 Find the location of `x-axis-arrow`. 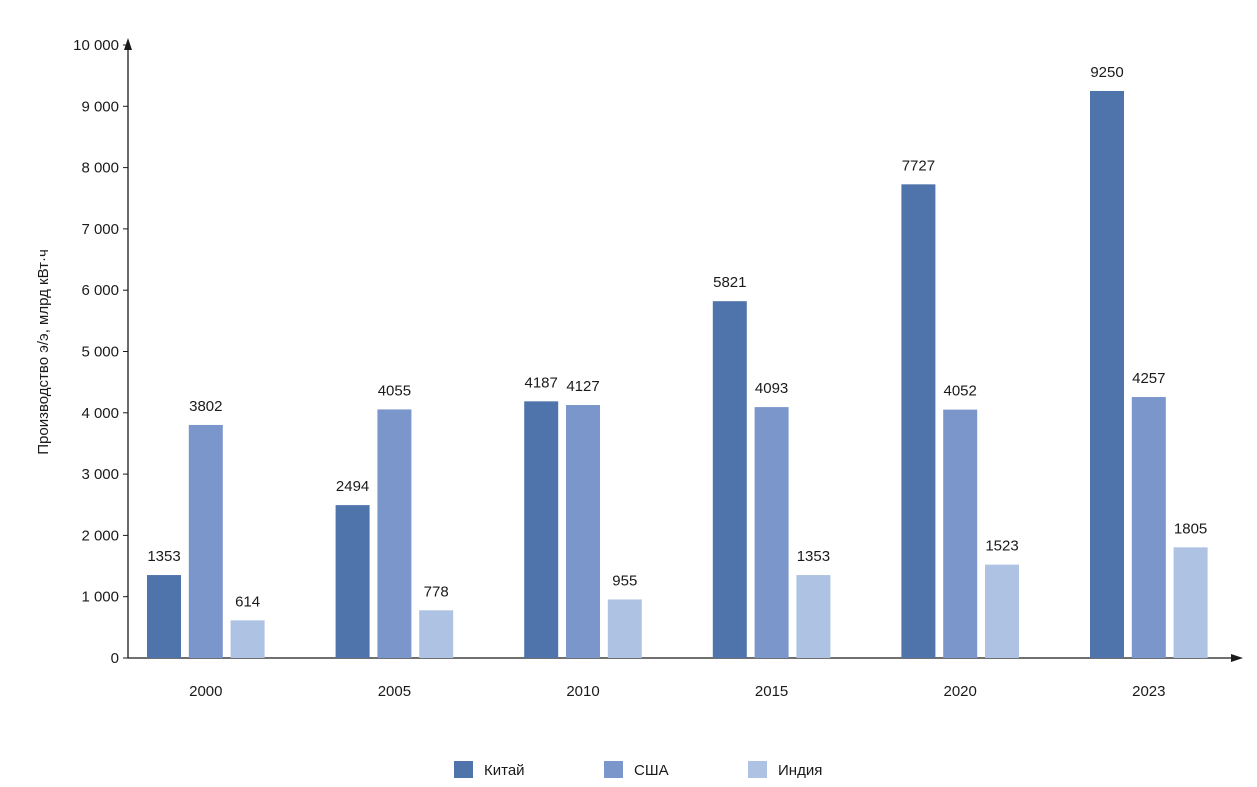

x-axis-arrow is located at coordinates (1237, 658).